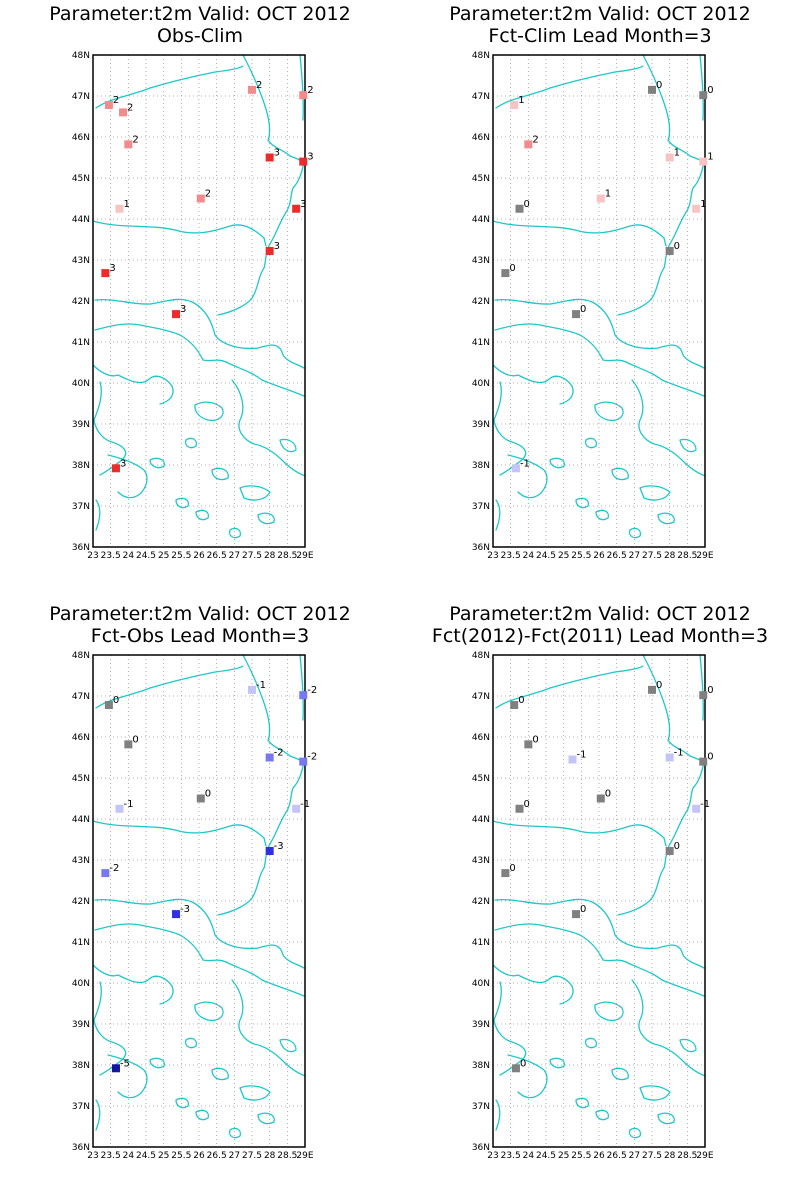 The width and height of the screenshot is (800, 1200). What do you see at coordinates (607, 276) in the screenshot?
I see `station-markers: 1 2 0 1 0 0 1 1 1 0 0 0 -1` at bounding box center [607, 276].